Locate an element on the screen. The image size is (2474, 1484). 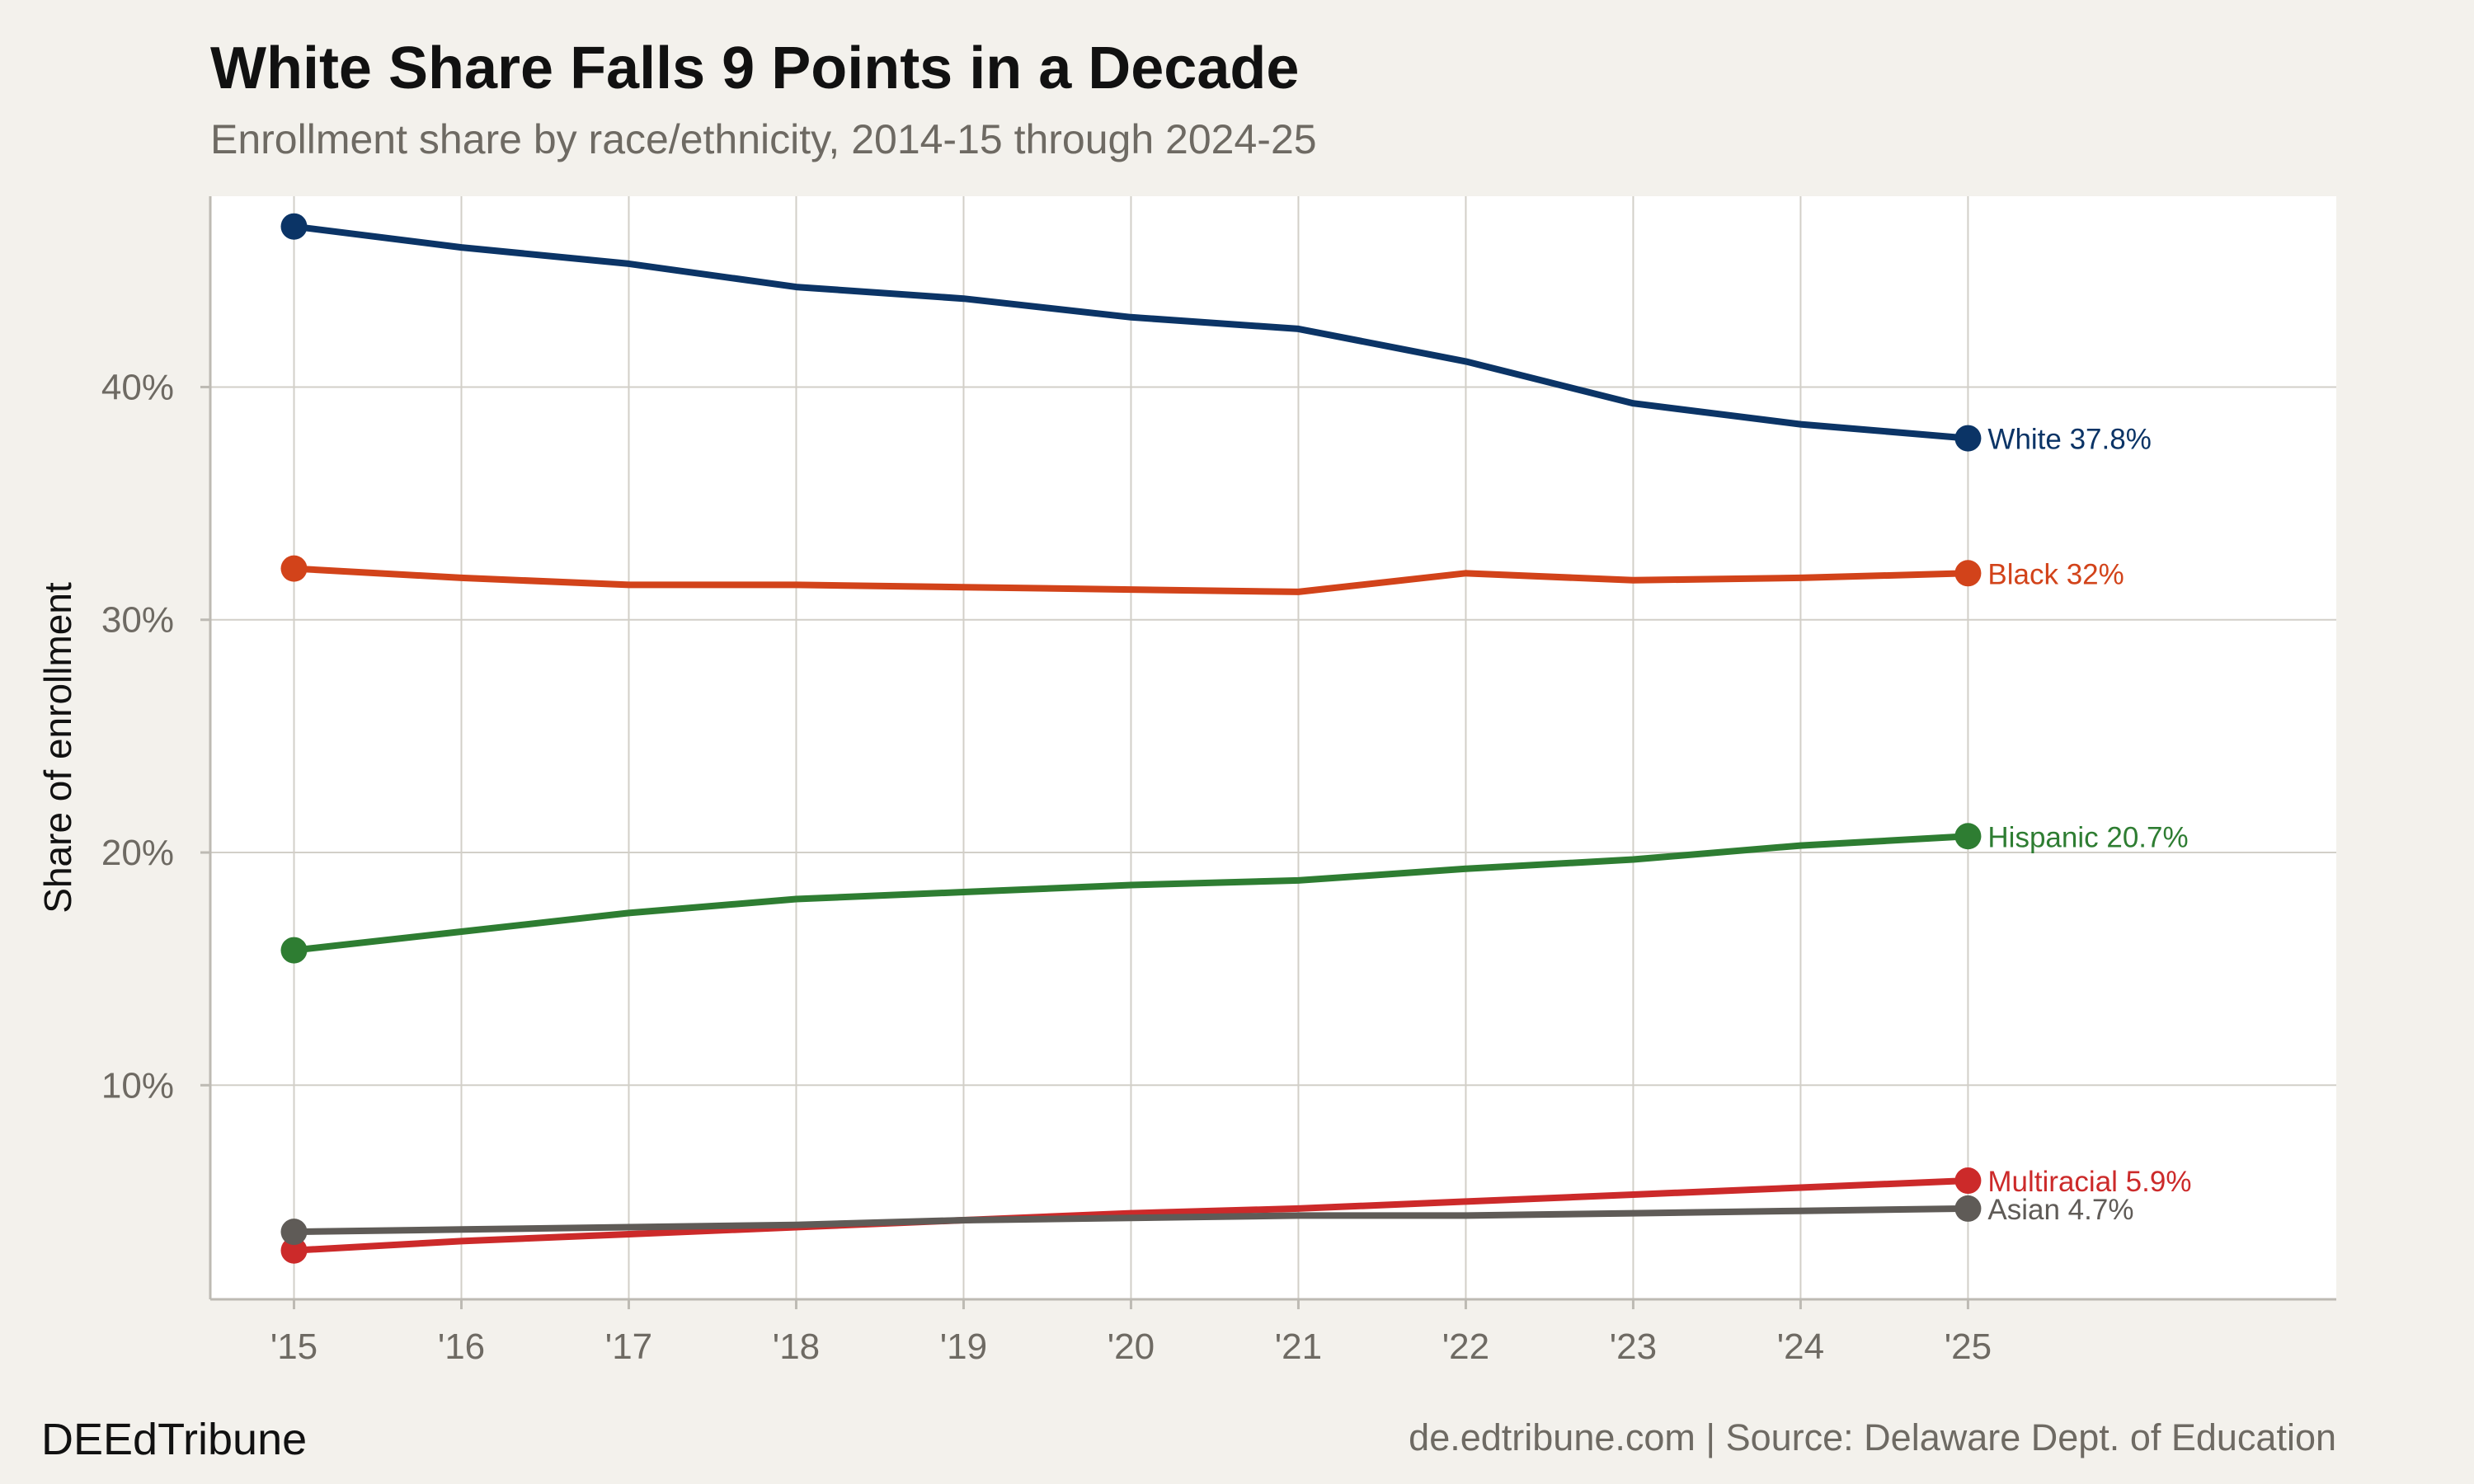
white-end-label: White 37.8% is located at coordinates (2069, 440).